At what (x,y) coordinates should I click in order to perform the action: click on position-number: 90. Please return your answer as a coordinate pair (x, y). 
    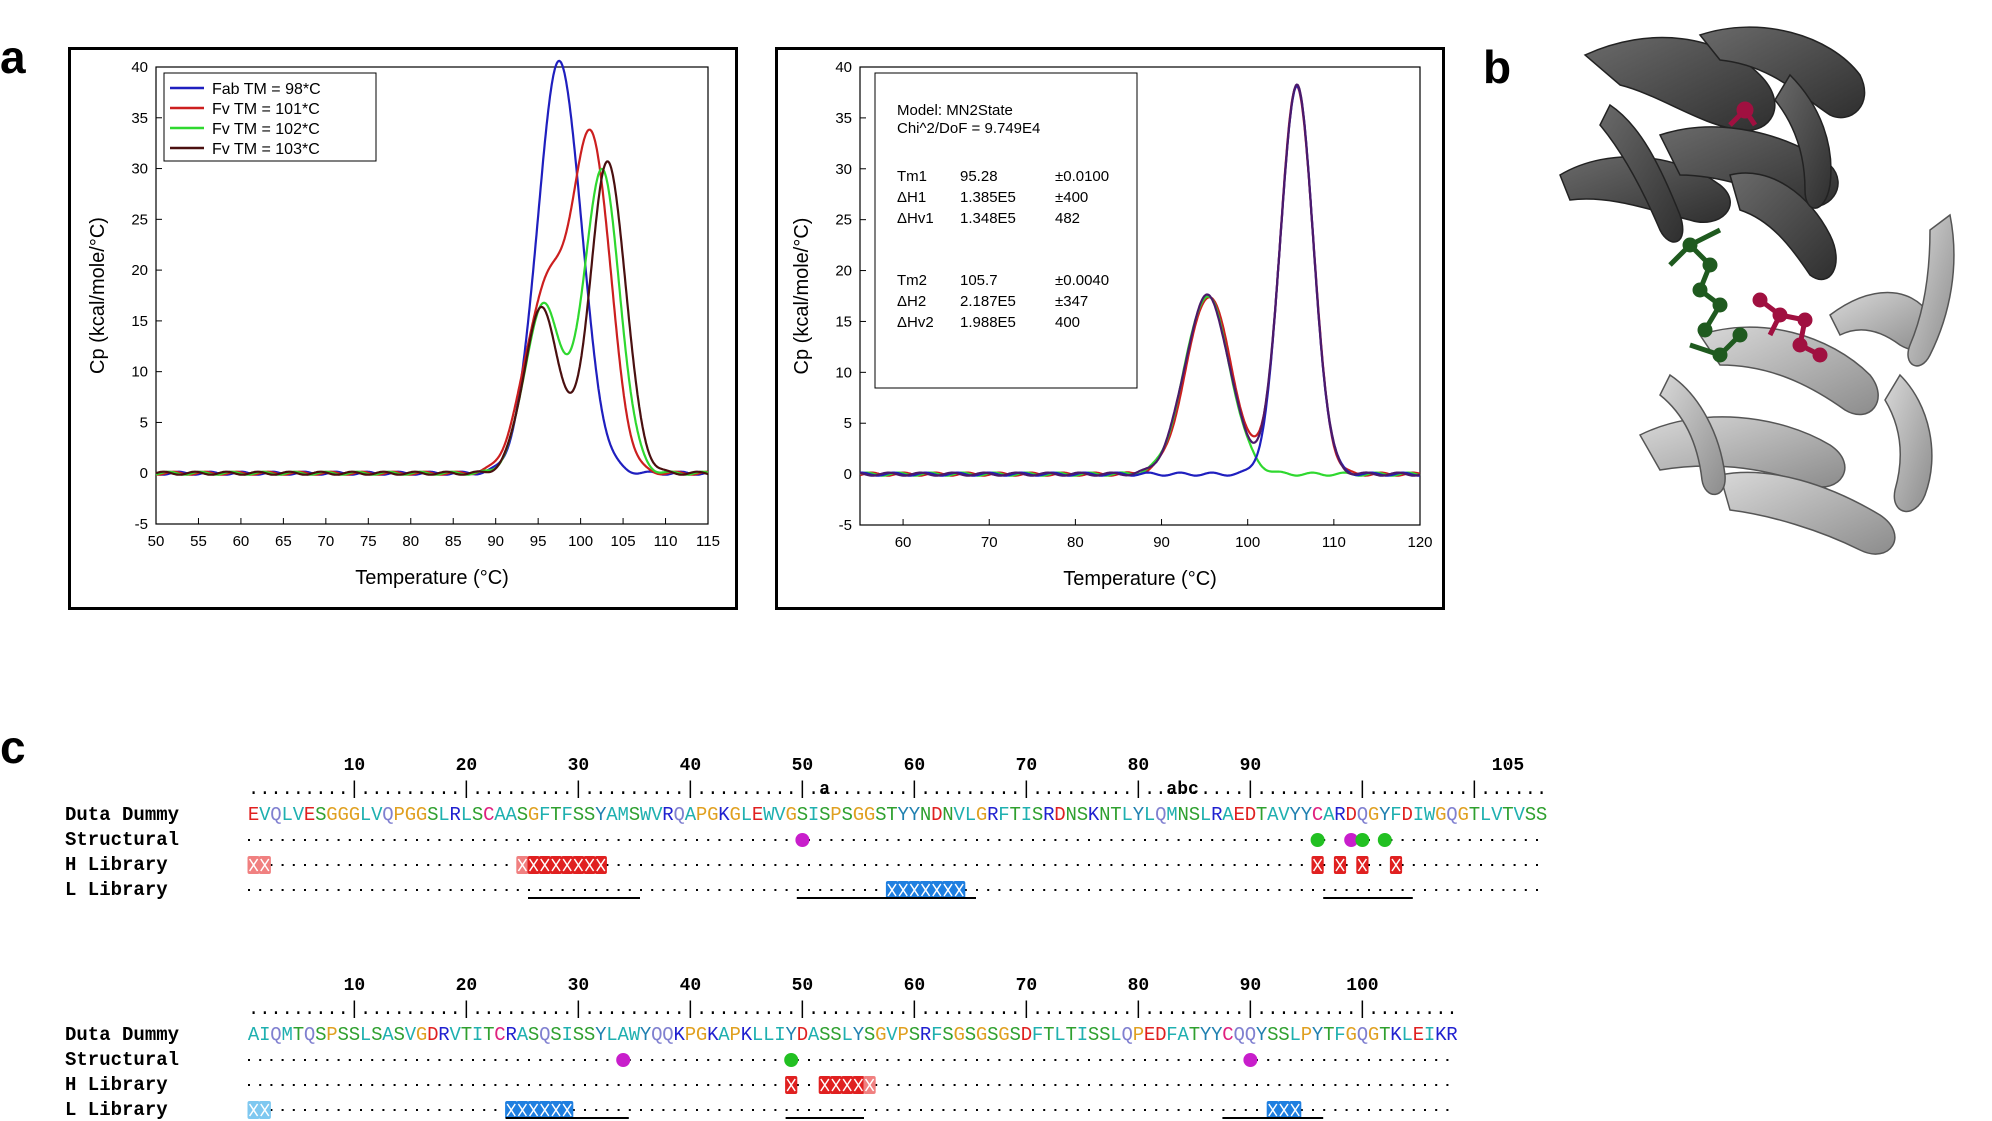
    Looking at the image, I should click on (1251, 766).